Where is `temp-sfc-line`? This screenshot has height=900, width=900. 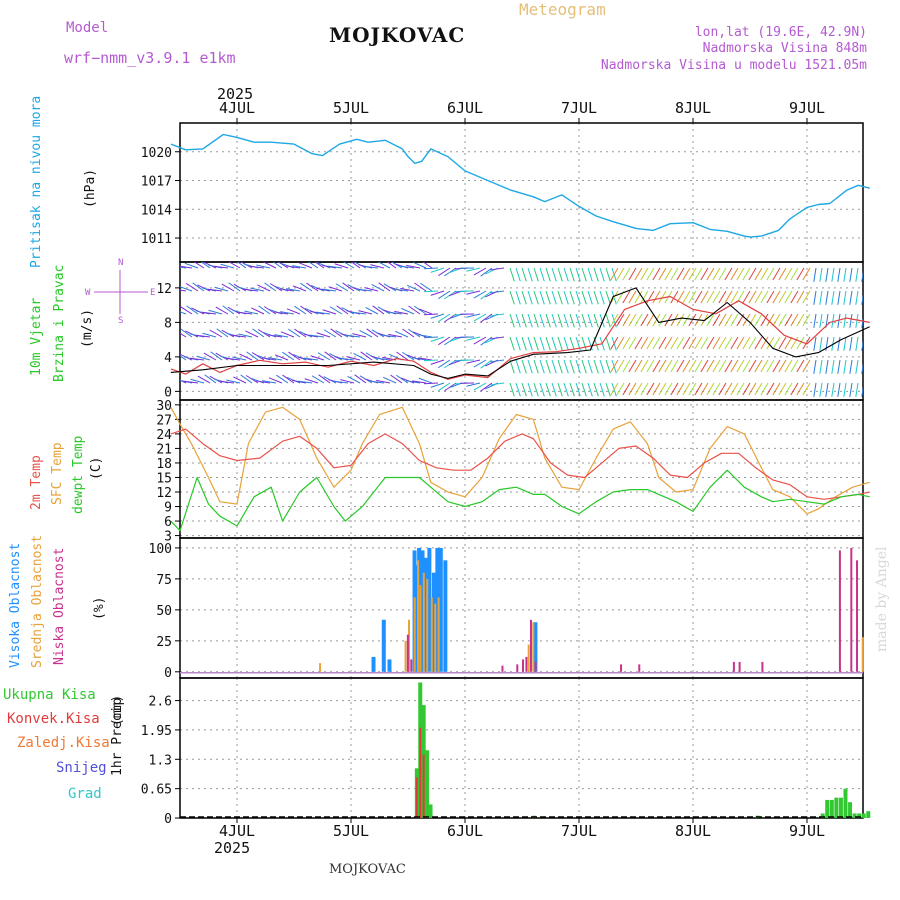 temp-sfc-line is located at coordinates (520, 460).